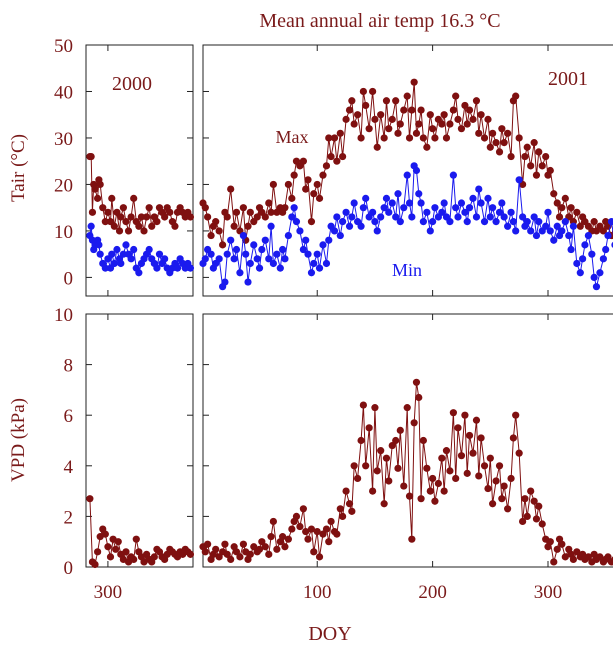  Describe the element at coordinates (568, 79) in the screenshot. I see `year-label-2001: 2001` at that location.